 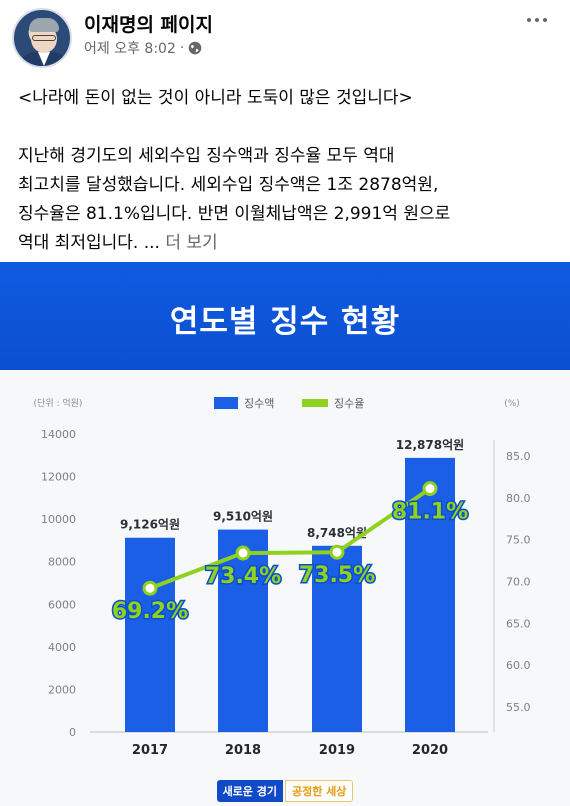 I want to click on left-tick-label: 6000, so click(x=62, y=604).